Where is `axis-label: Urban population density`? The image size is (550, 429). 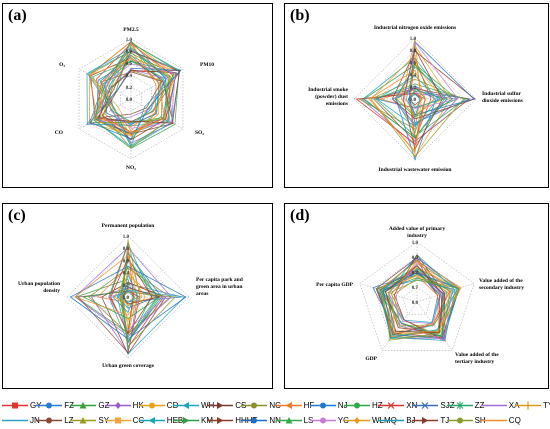
axis-label: Urban population density is located at coordinates (39, 287).